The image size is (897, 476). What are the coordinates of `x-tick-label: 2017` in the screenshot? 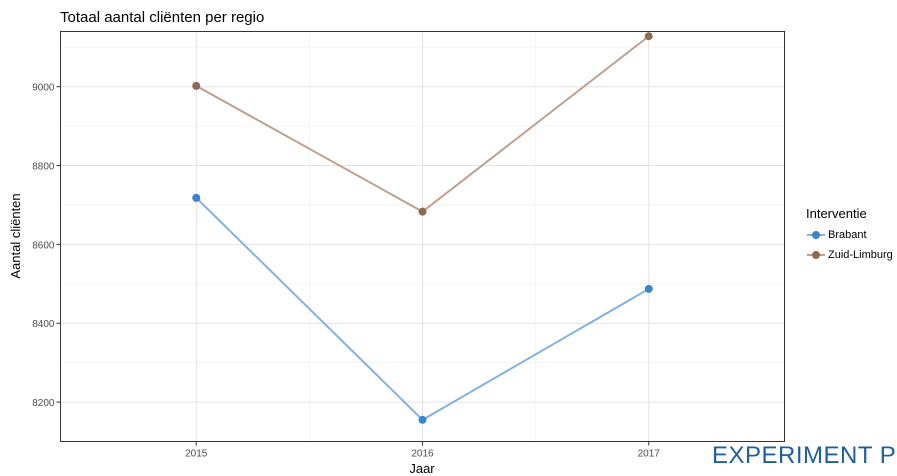 It's located at (649, 454).